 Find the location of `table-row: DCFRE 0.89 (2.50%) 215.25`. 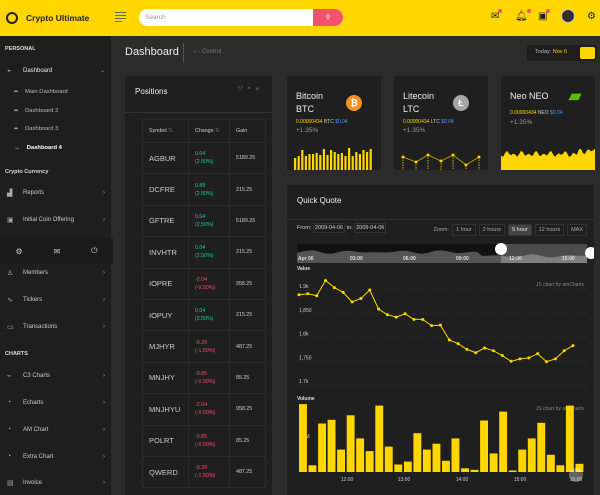

table-row: DCFRE 0.89 (2.50%) 215.25 is located at coordinates (204, 189).